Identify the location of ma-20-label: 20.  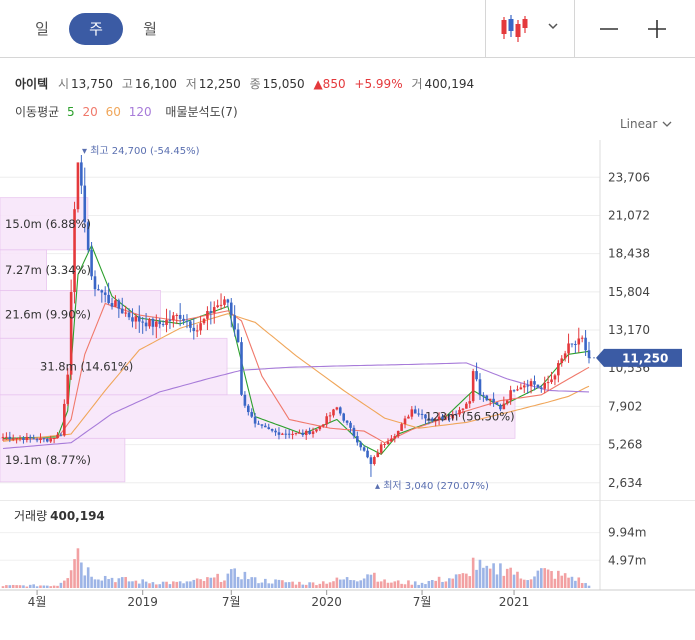
(90, 112).